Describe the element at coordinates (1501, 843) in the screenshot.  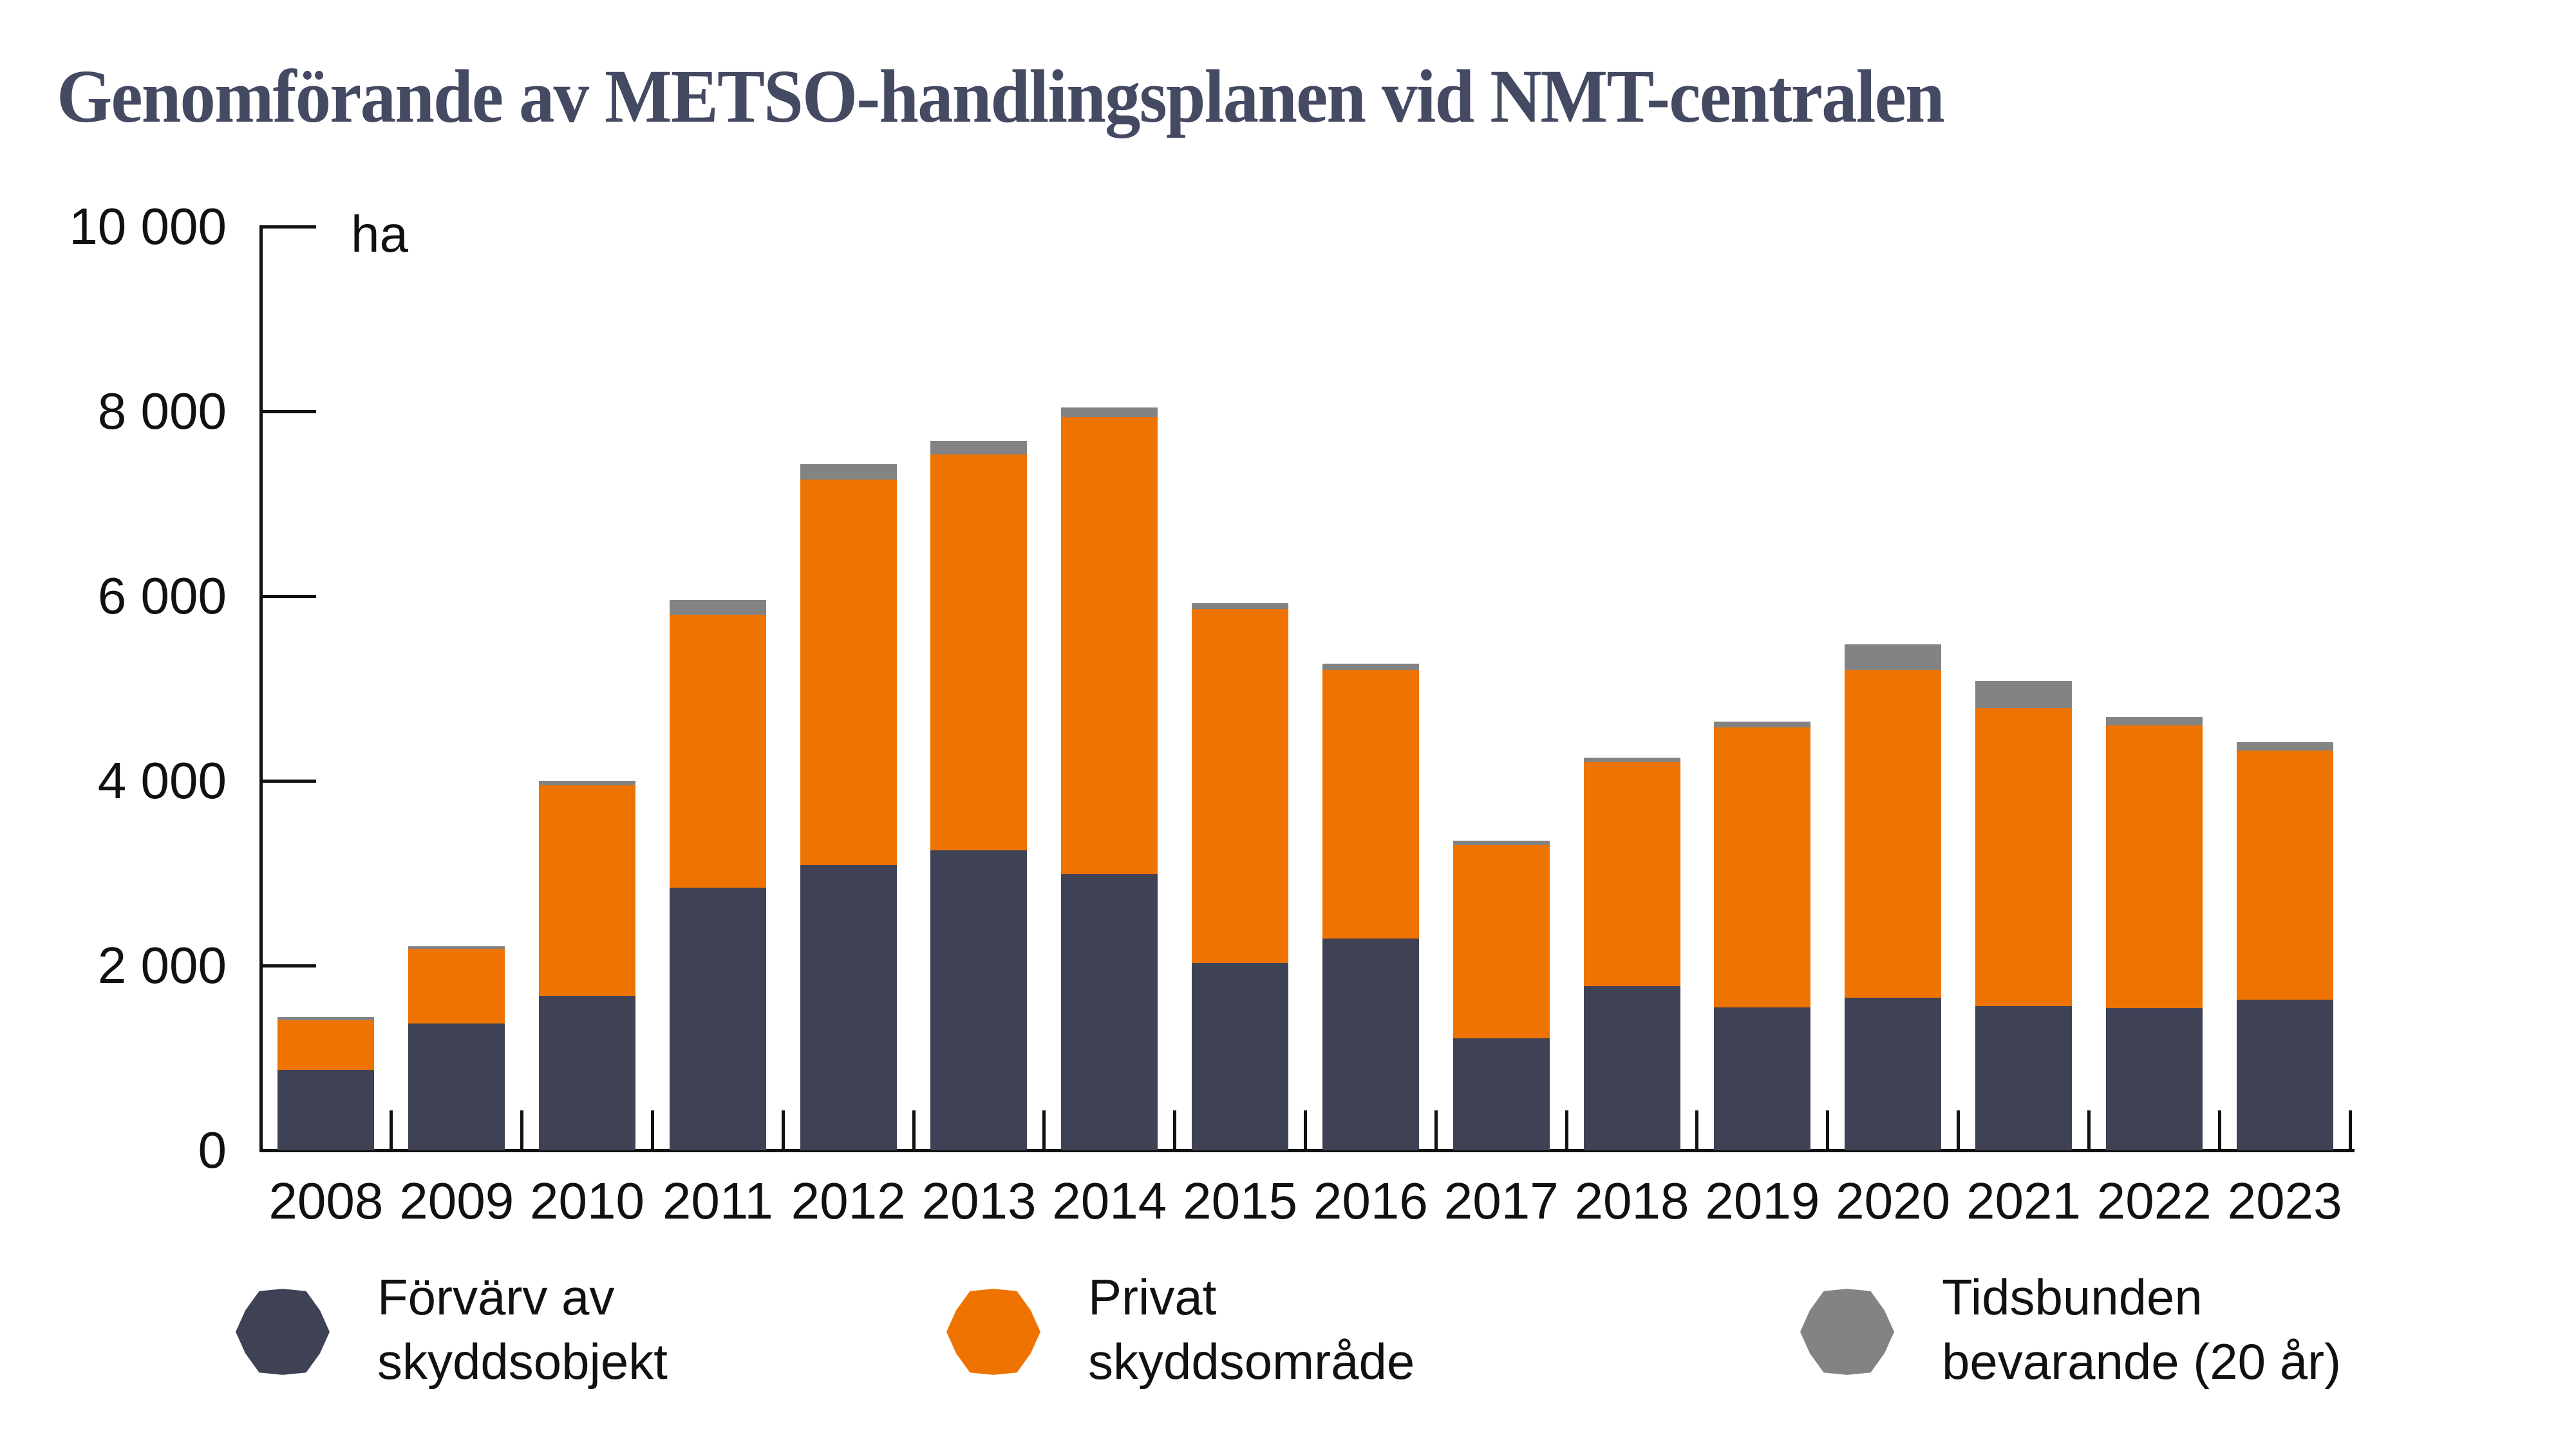
I see `bar-2017-tidsbunden-bevarande-20-r-` at that location.